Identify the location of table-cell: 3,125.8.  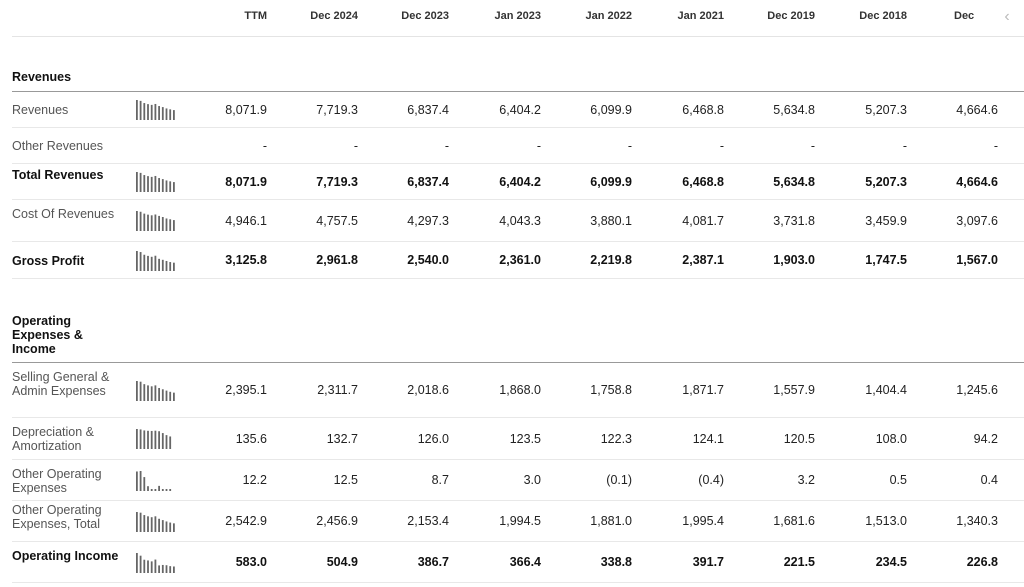
(246, 260).